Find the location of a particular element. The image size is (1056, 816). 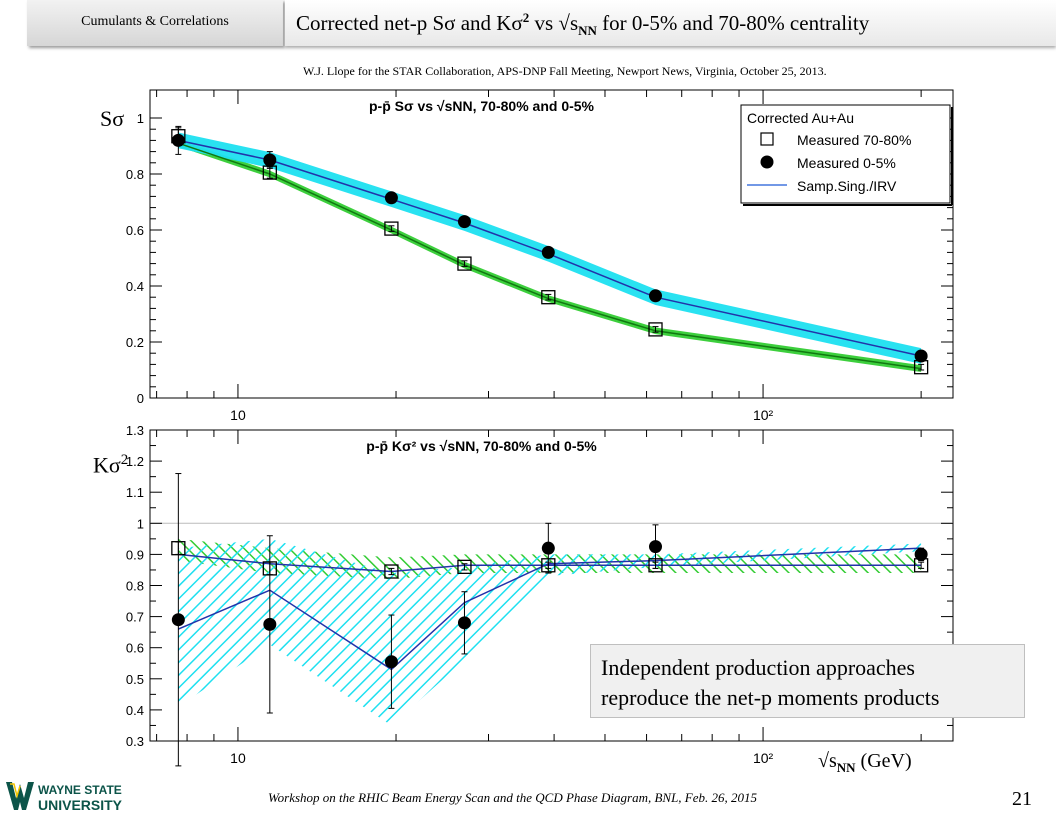

section-tab: Cumulants & Correlations is located at coordinates (155, 23).